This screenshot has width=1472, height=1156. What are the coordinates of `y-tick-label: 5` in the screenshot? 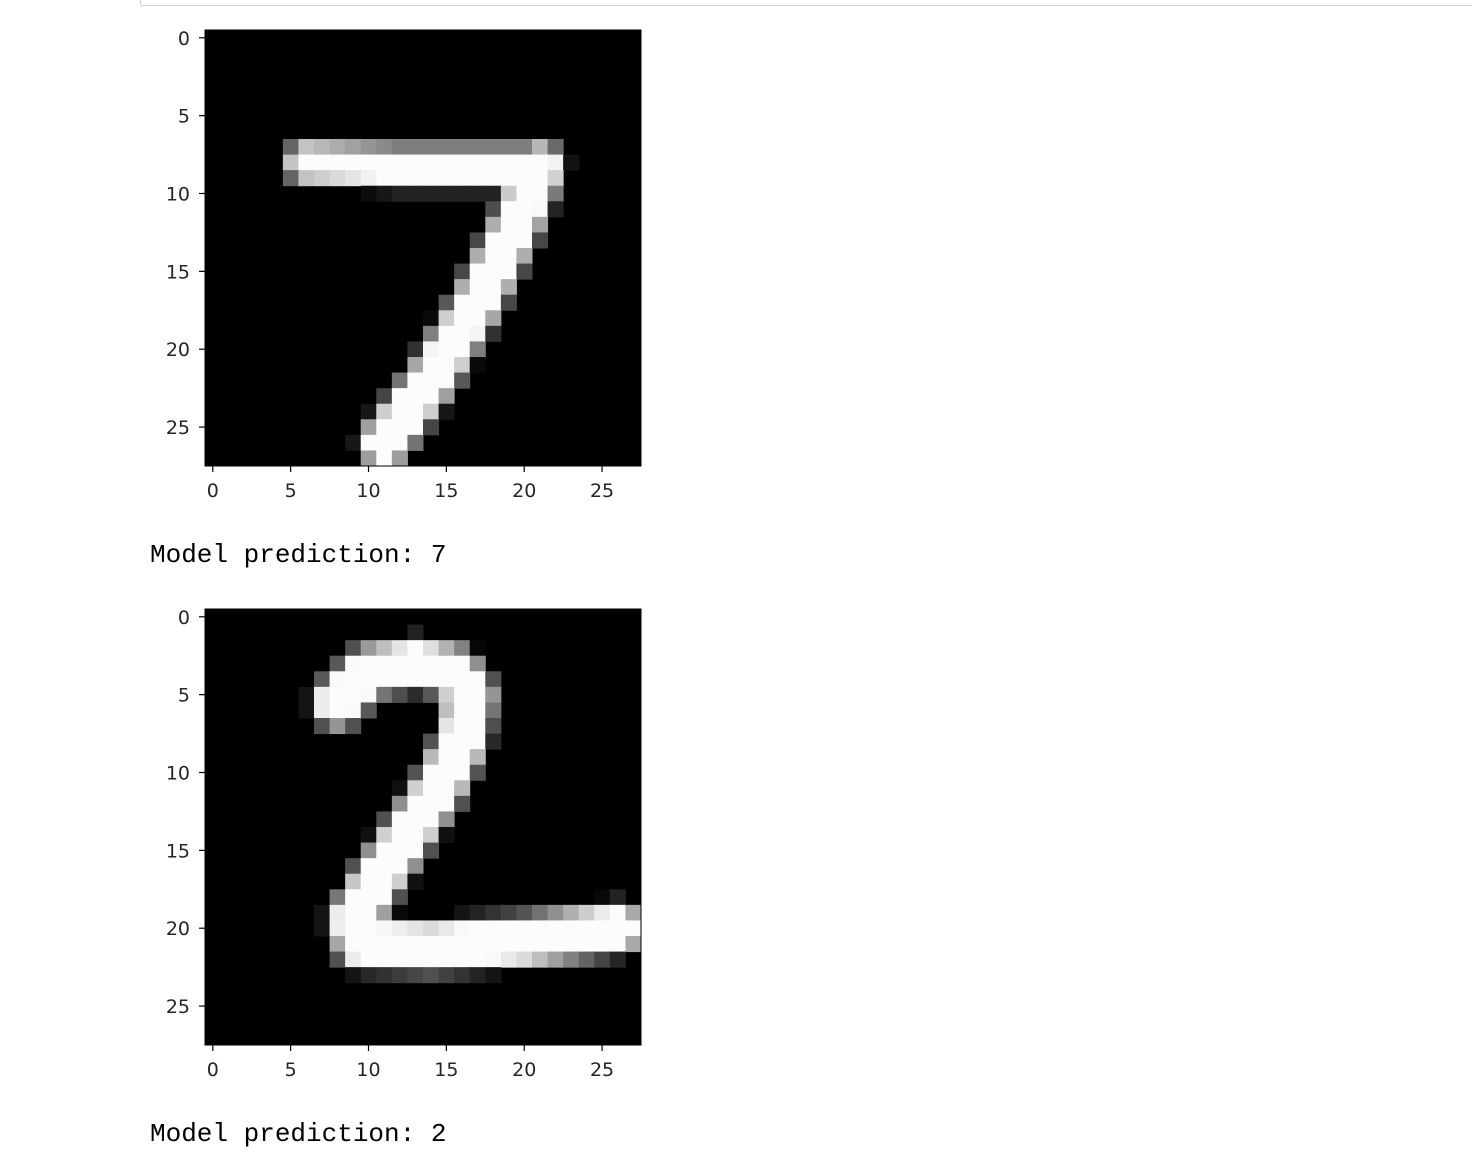 It's located at (184, 117).